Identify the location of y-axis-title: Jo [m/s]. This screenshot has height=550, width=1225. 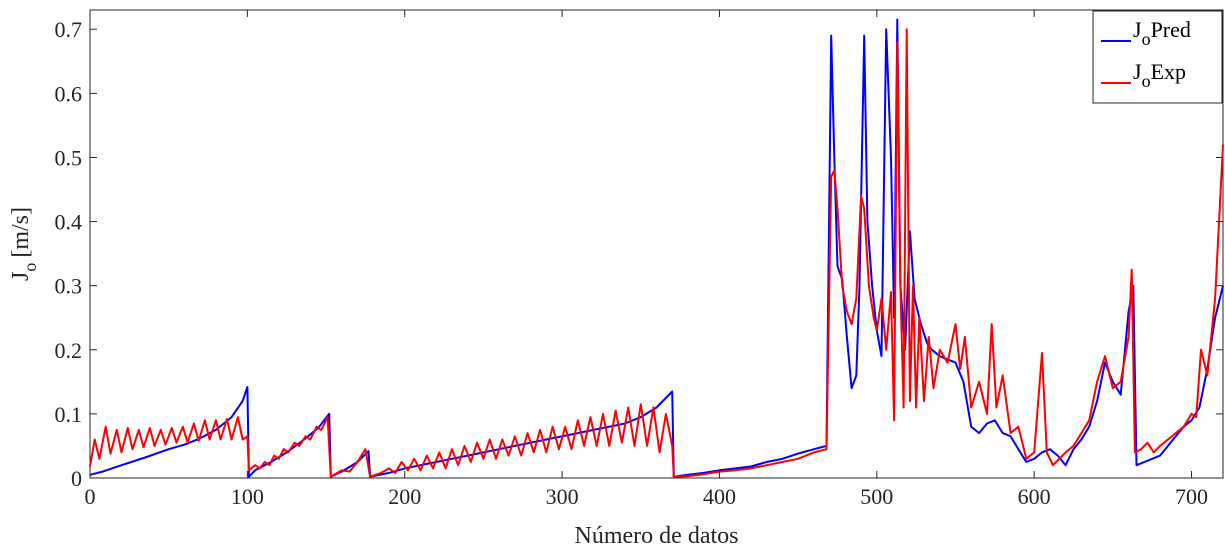
(24, 244).